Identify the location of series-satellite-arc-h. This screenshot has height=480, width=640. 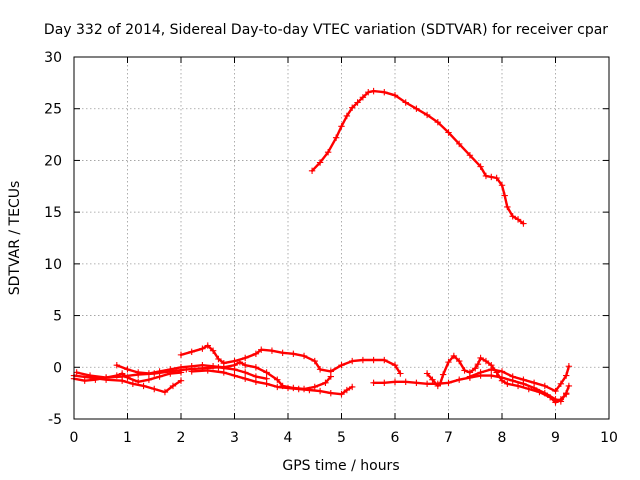
(496, 379).